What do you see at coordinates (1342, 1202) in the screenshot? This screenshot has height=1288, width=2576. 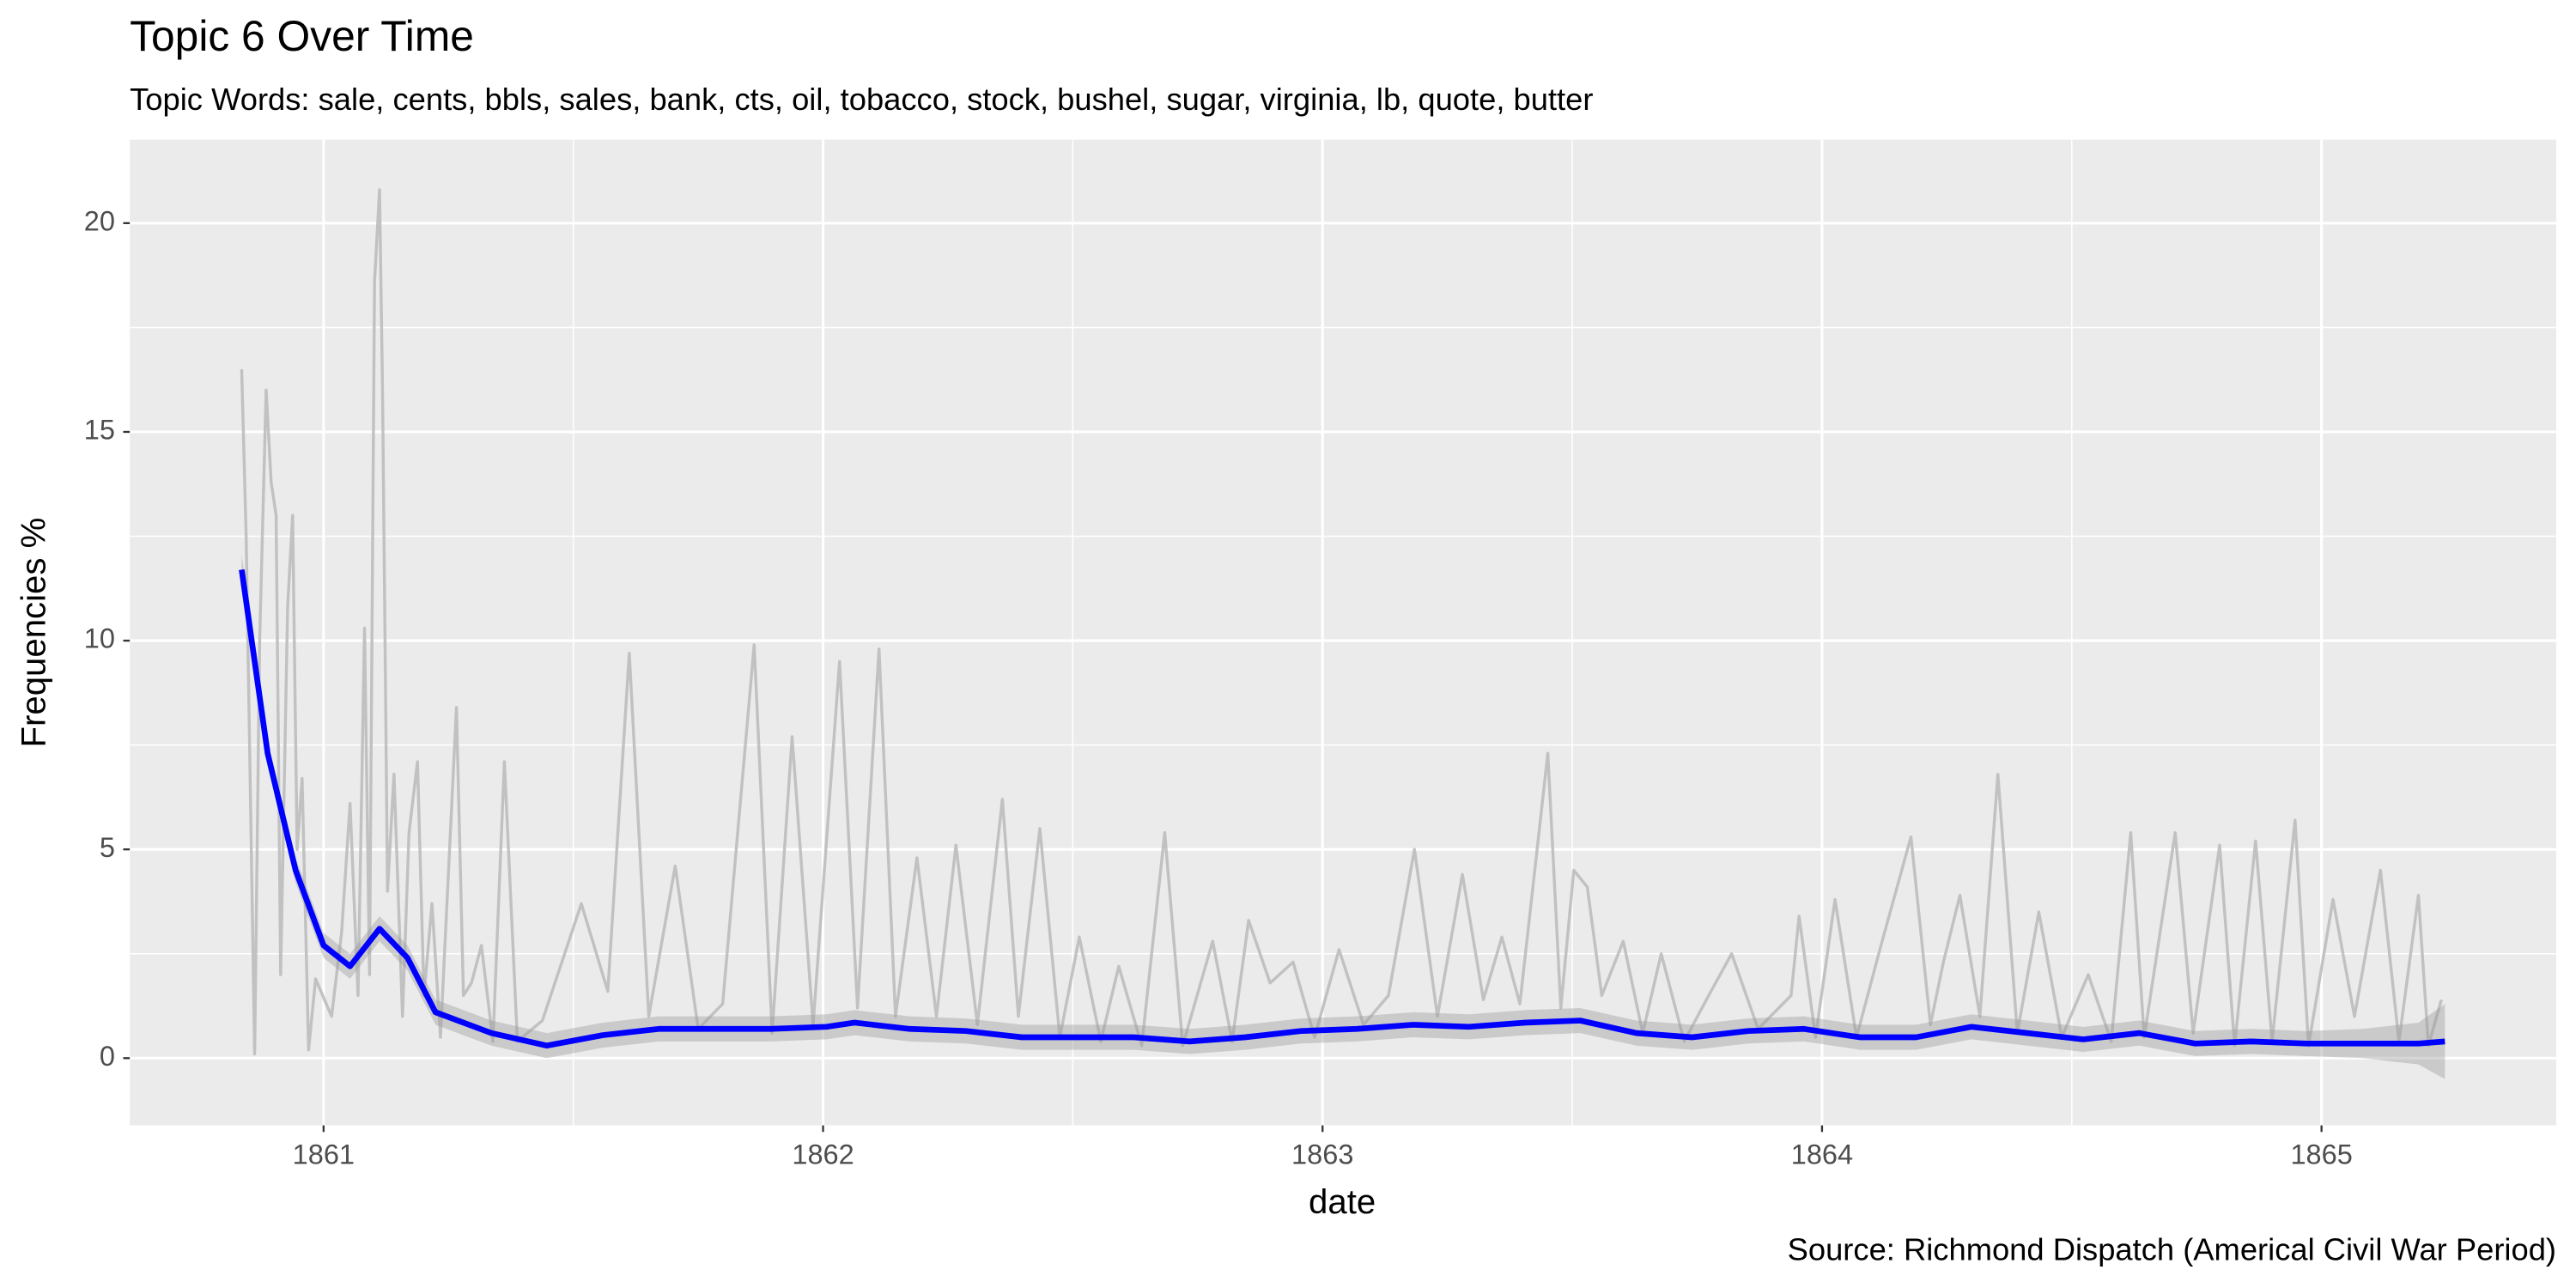 I see `x-axis-label: date` at bounding box center [1342, 1202].